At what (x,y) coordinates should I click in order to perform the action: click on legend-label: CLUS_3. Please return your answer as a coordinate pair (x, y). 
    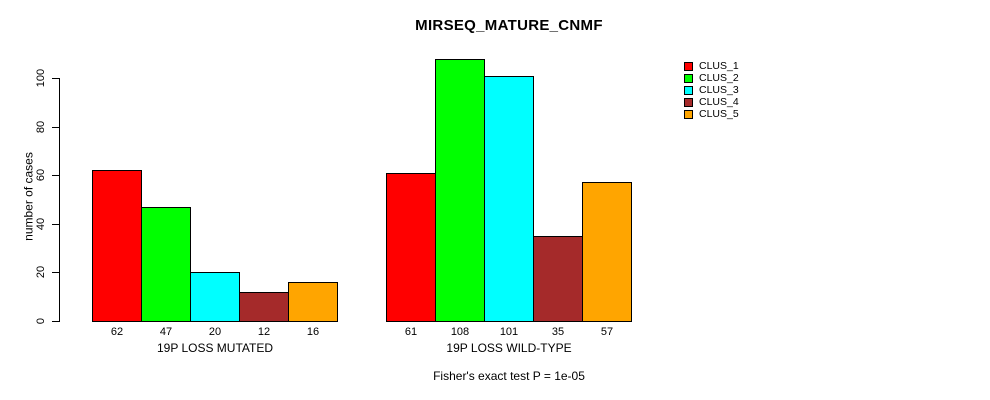
    Looking at the image, I should click on (719, 89).